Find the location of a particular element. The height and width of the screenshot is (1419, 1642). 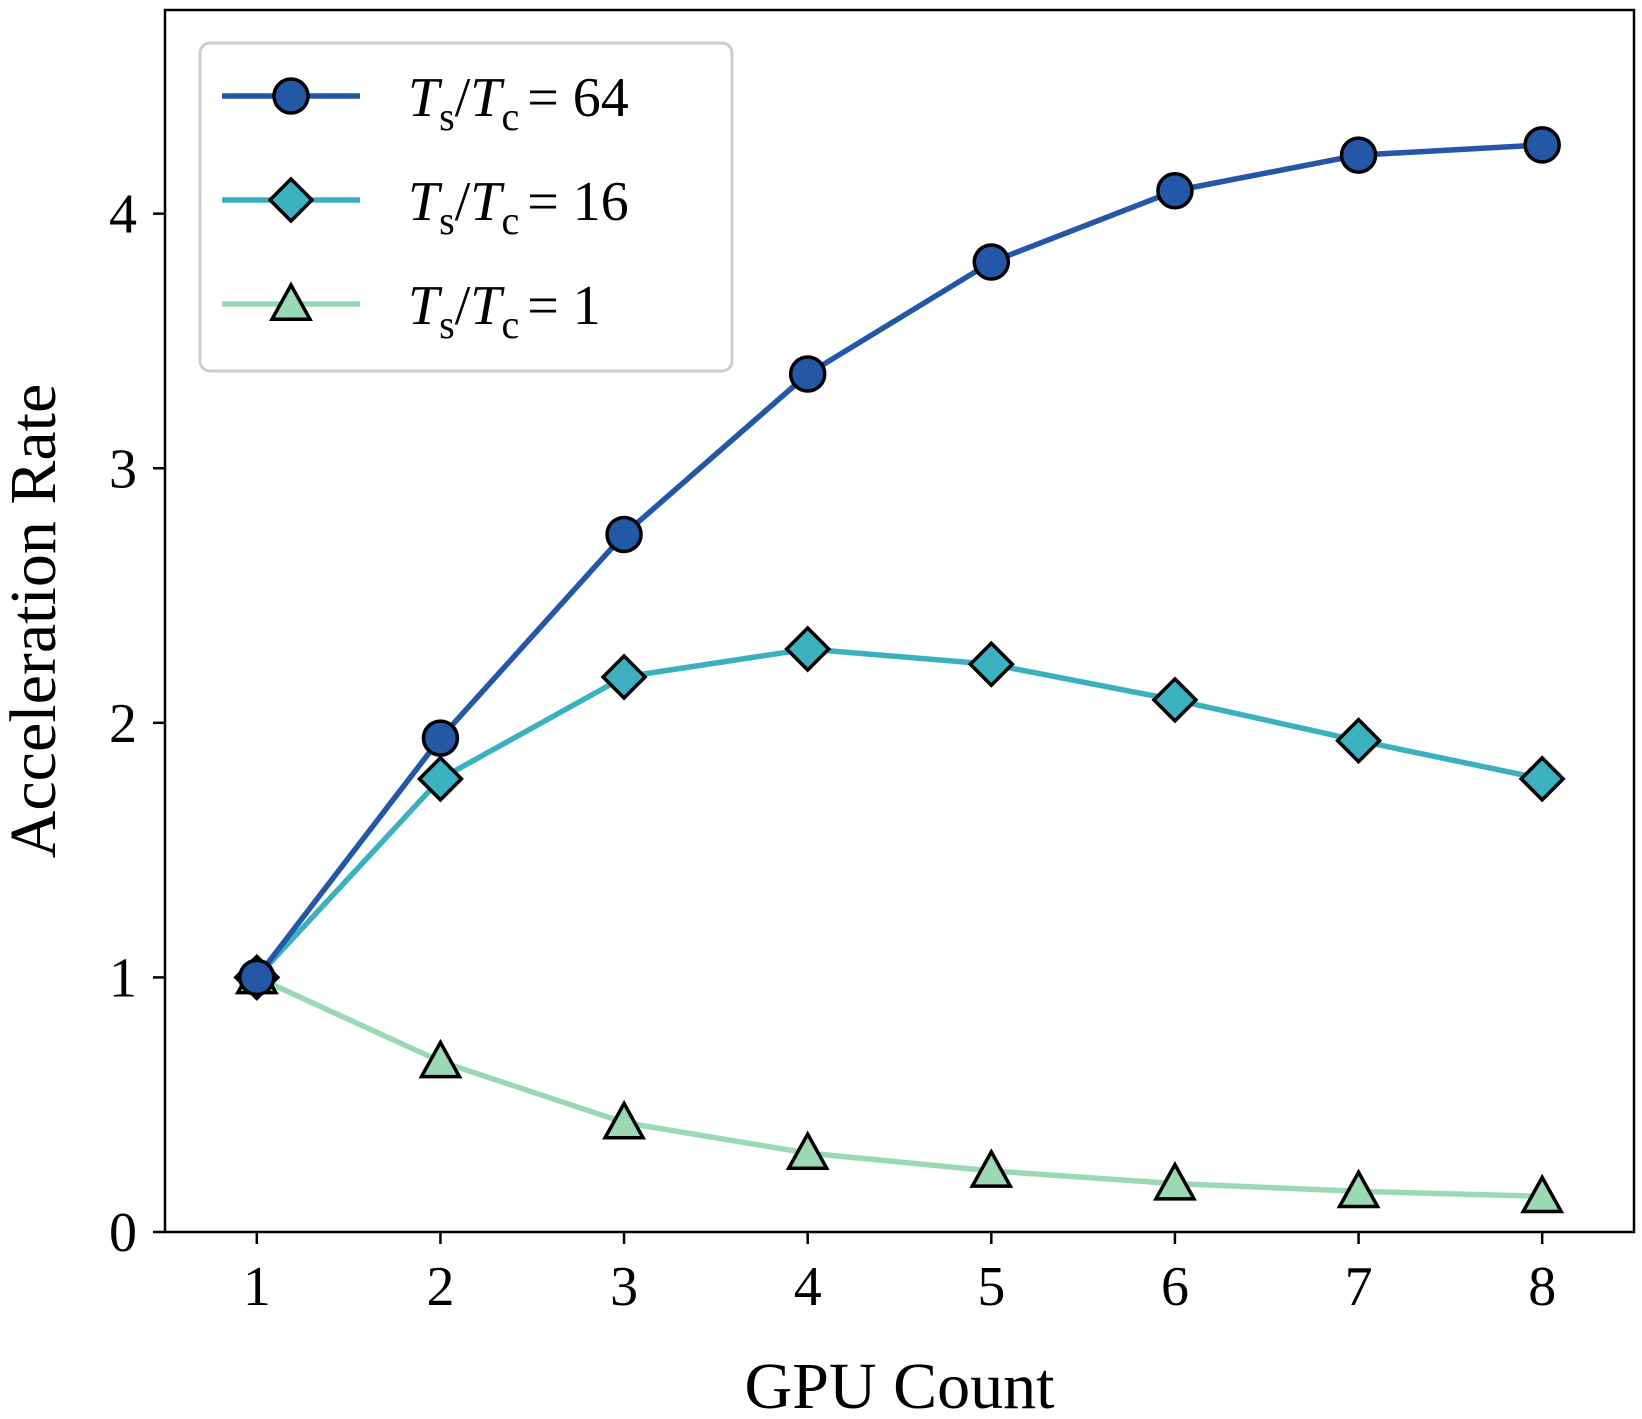

legend-label: Ts/Tc = 64 is located at coordinates (518, 103).